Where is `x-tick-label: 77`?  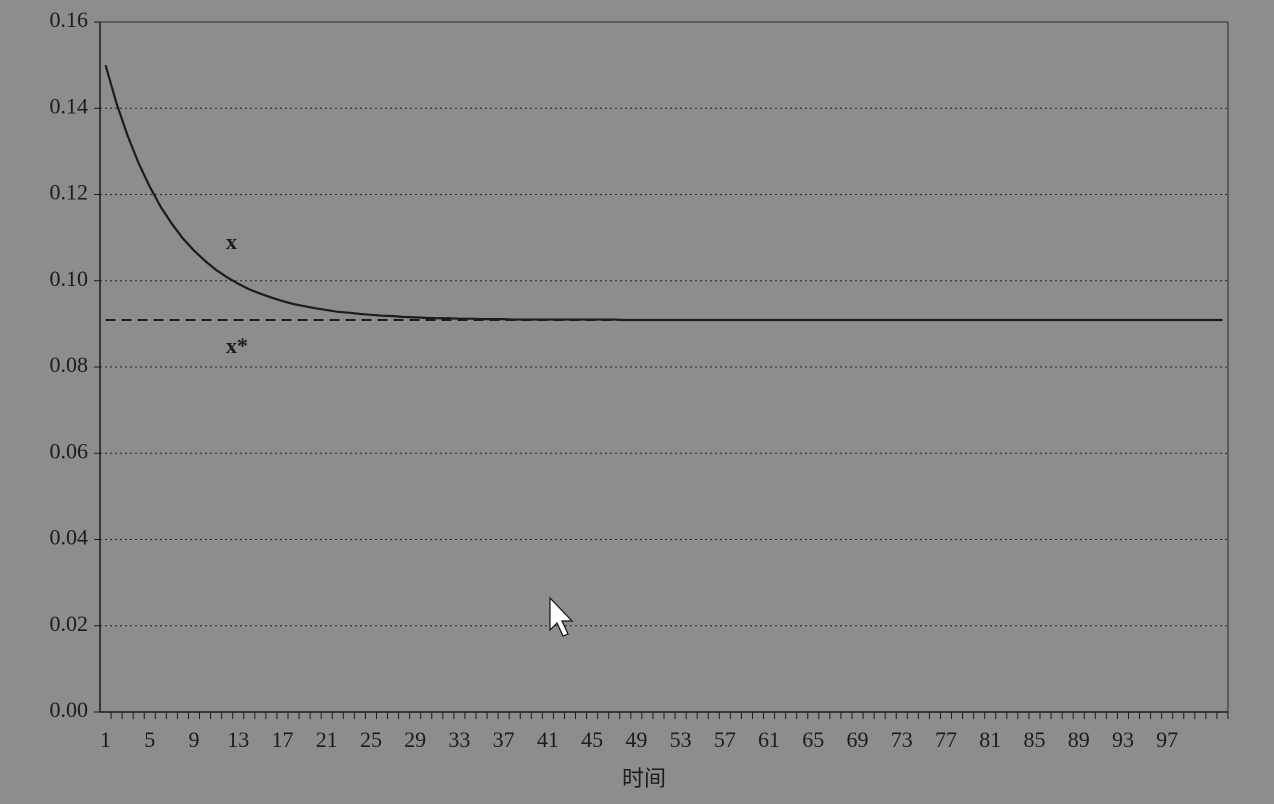
x-tick-label: 77 is located at coordinates (946, 739).